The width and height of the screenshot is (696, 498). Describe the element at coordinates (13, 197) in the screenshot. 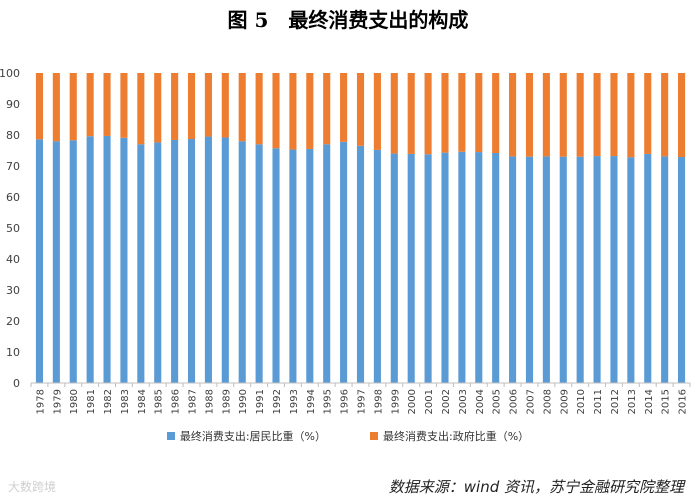

I see `y-tick-label: 60` at that location.